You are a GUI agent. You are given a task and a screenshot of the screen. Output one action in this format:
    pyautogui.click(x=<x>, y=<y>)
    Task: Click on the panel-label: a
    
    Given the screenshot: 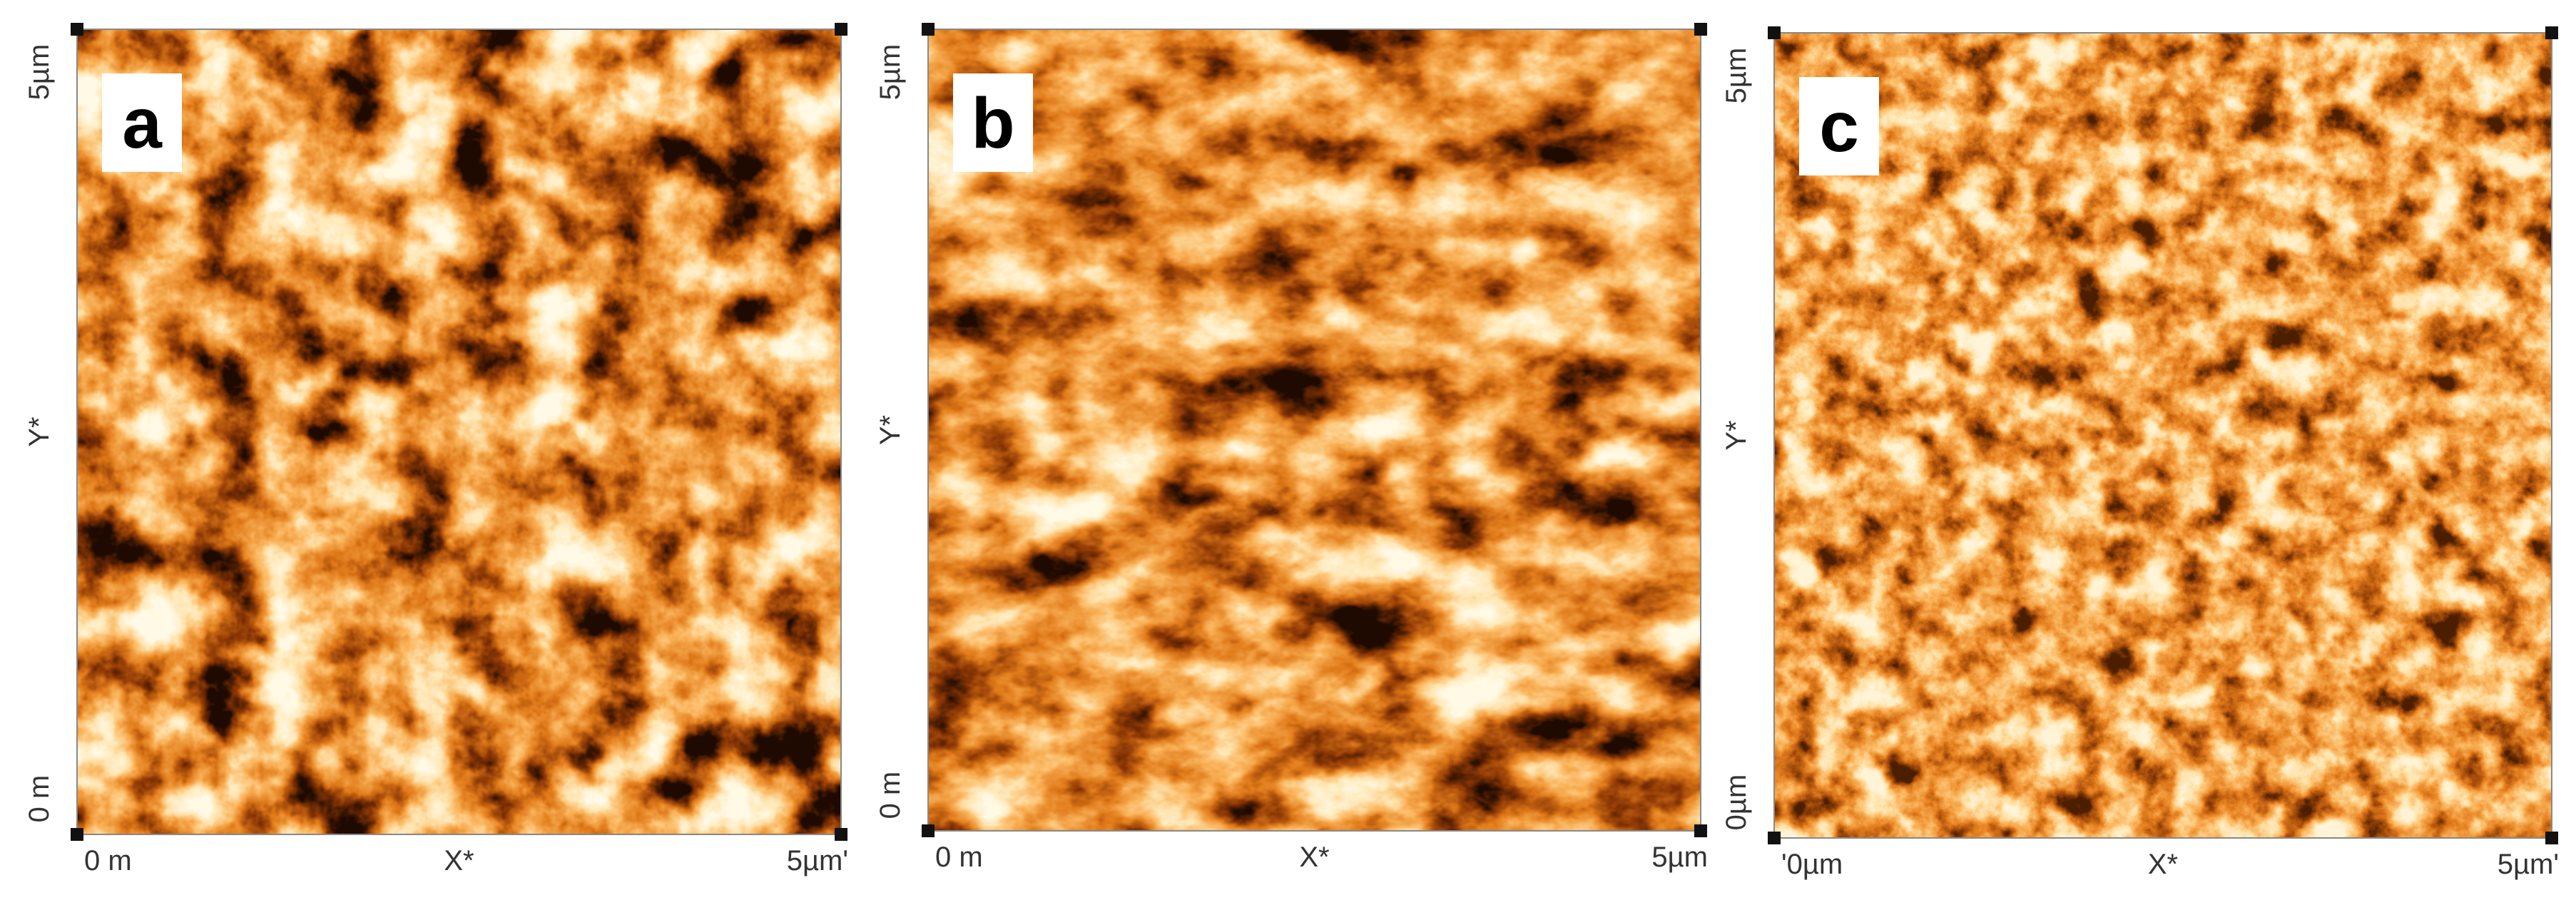 What is the action you would take?
    pyautogui.click(x=142, y=123)
    